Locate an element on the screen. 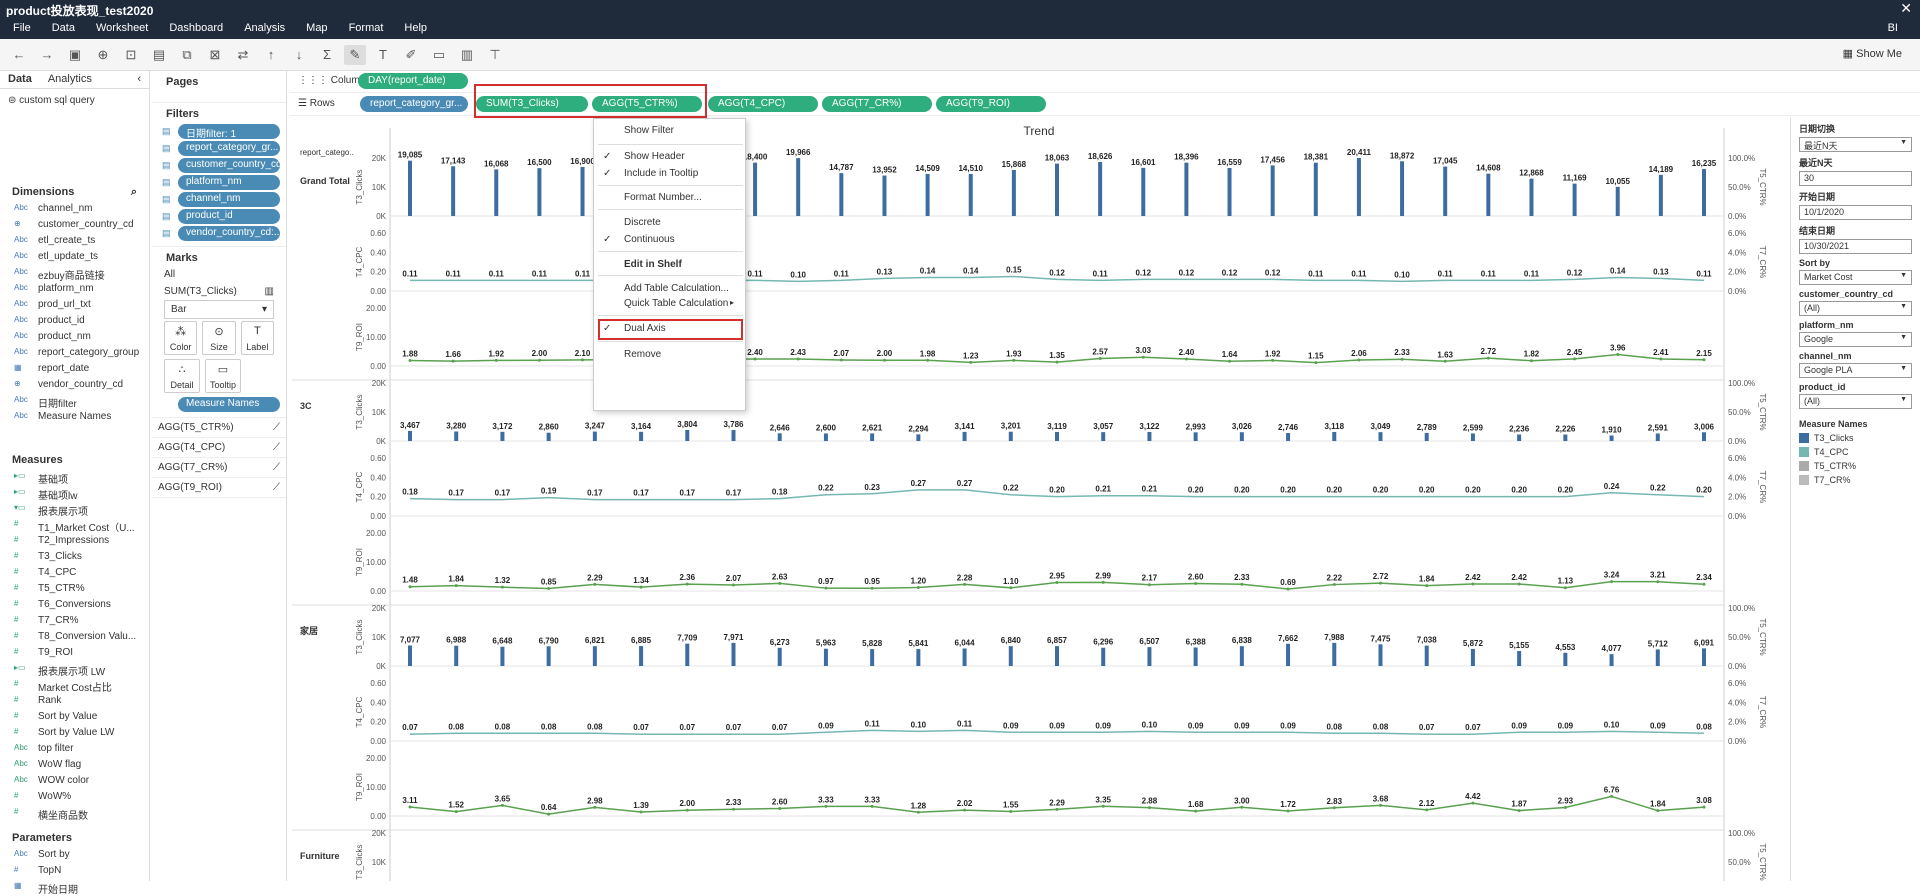 The width and height of the screenshot is (1920, 896). menu-map: Map is located at coordinates (317, 28).